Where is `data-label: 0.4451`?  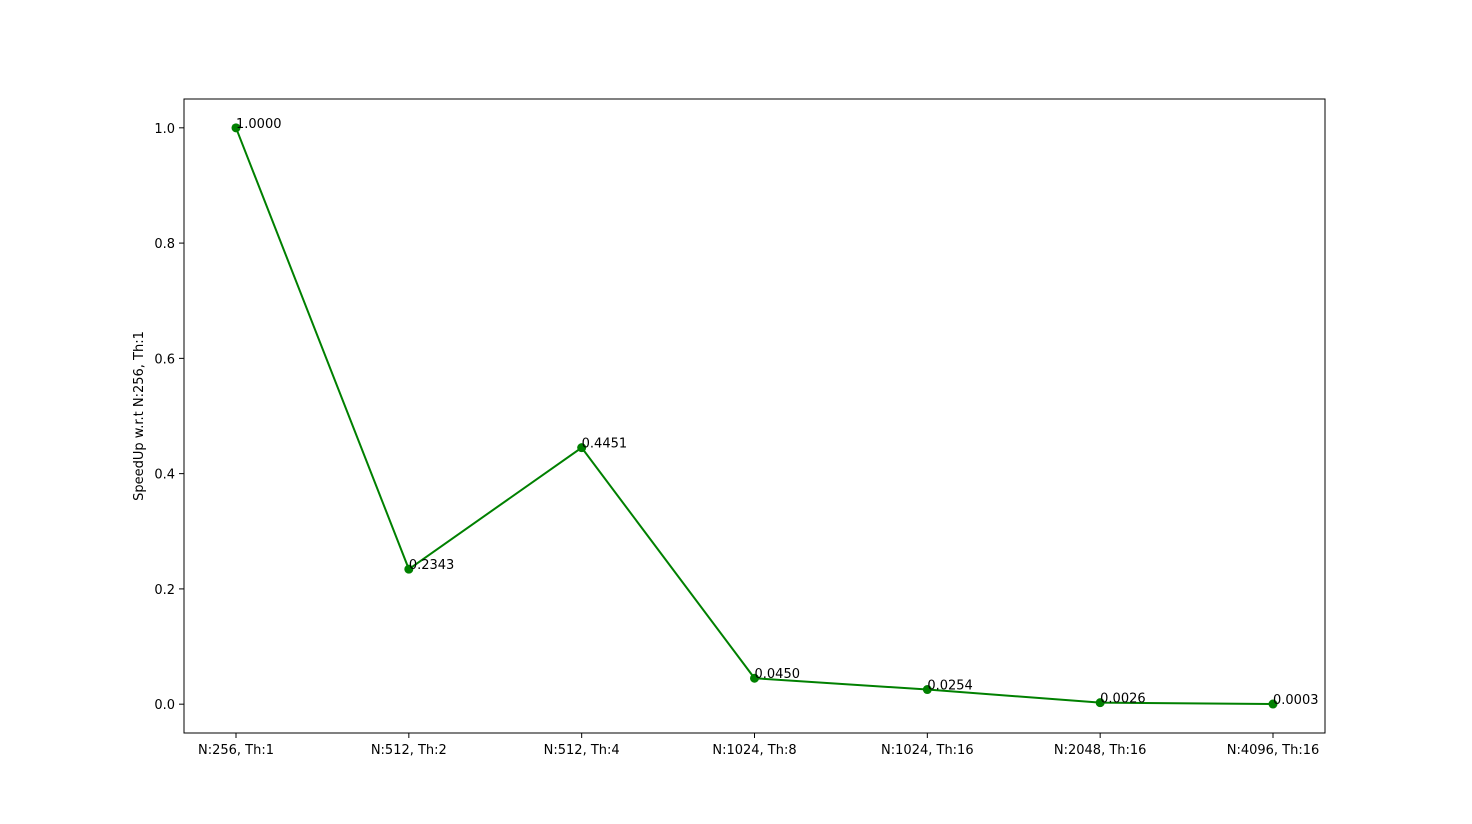
data-label: 0.4451 is located at coordinates (605, 444).